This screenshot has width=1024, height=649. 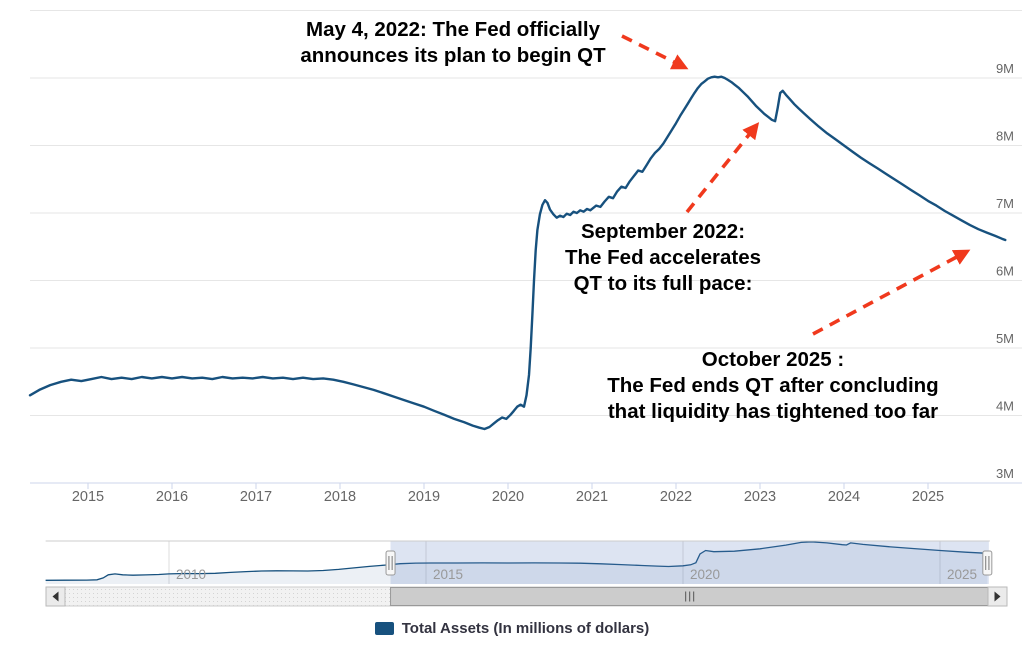 What do you see at coordinates (592, 497) in the screenshot?
I see `x-axis-label: 2021` at bounding box center [592, 497].